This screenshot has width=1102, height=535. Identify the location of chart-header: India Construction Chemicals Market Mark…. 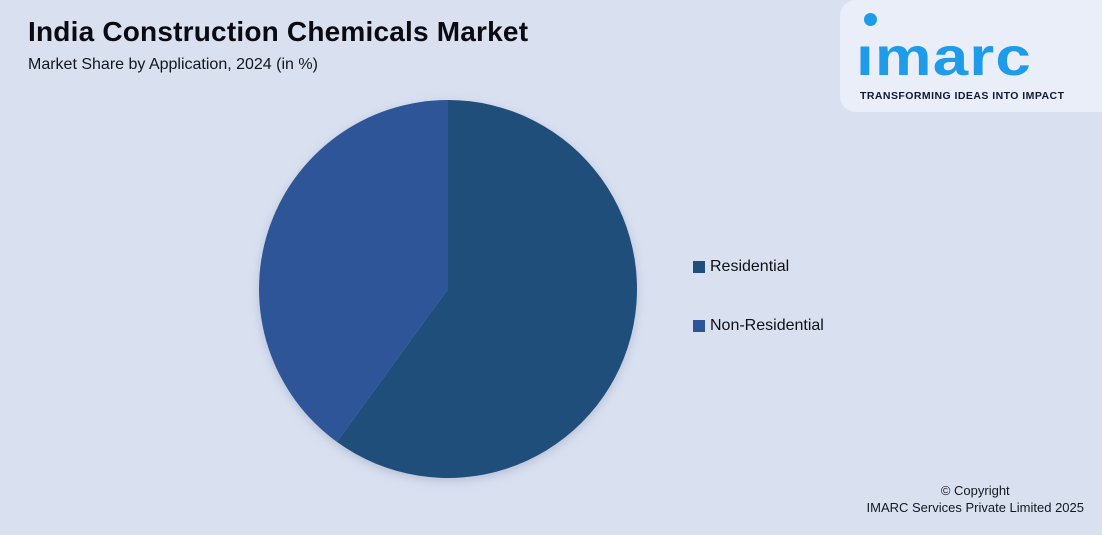
(278, 45).